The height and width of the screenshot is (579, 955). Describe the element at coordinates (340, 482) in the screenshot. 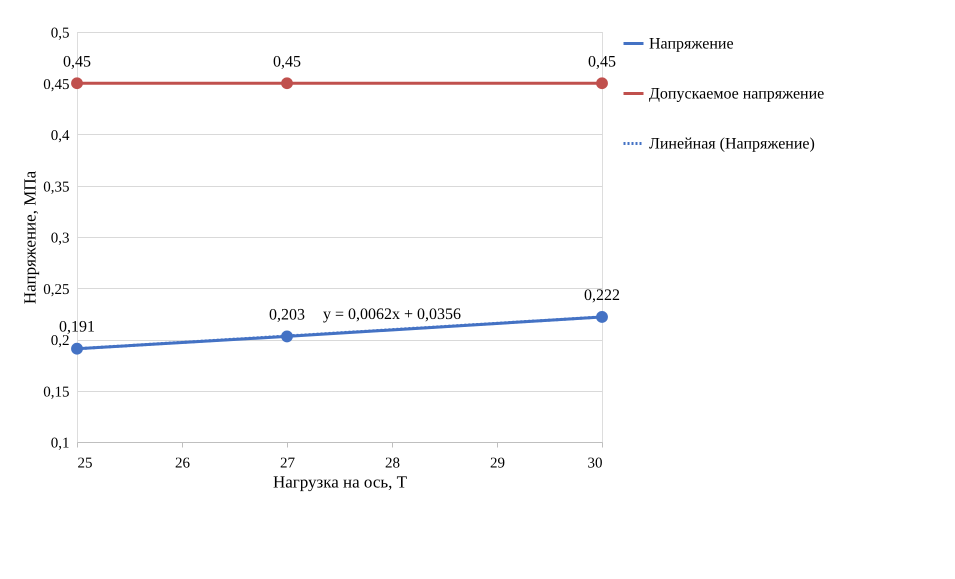

I see `x-axis-title: Нагрузка на ось, Т` at that location.